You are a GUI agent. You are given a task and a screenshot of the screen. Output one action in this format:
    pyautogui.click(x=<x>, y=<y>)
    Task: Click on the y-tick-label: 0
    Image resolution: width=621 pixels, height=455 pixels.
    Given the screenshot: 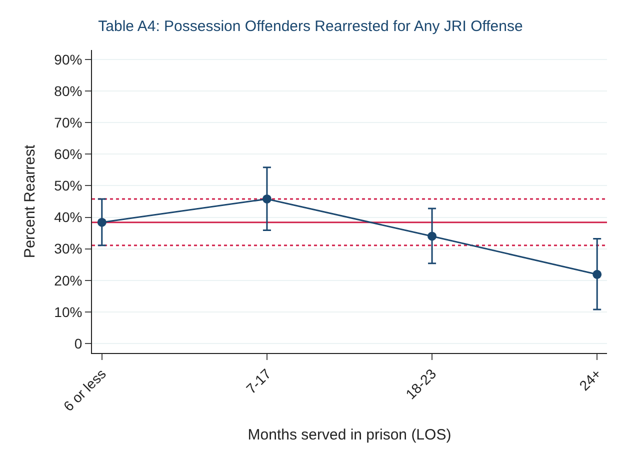 What is the action you would take?
    pyautogui.click(x=78, y=343)
    